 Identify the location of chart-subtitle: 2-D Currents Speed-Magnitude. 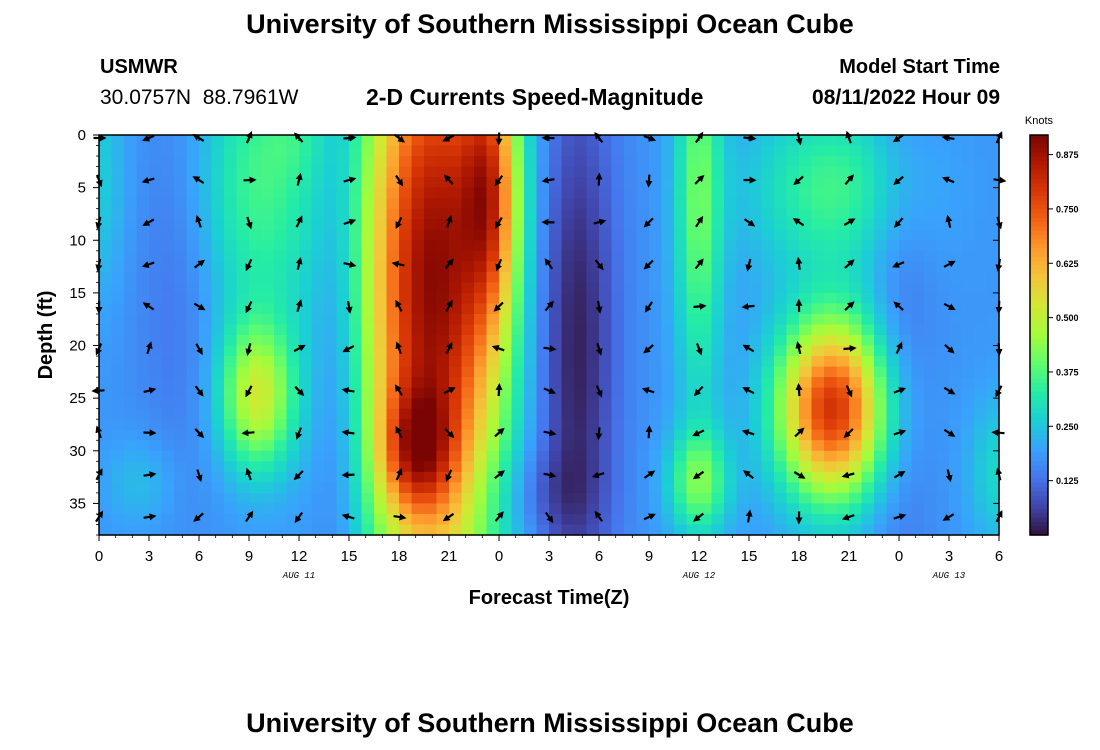
(535, 97).